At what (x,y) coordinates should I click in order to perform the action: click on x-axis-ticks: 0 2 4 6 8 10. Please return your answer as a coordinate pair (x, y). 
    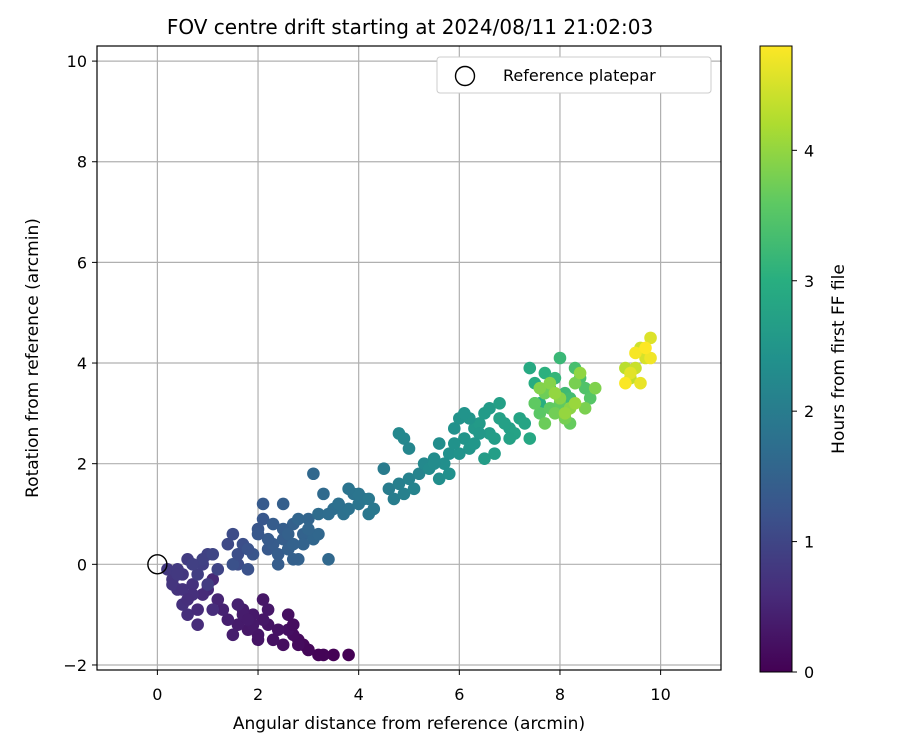
    Looking at the image, I should click on (411, 687).